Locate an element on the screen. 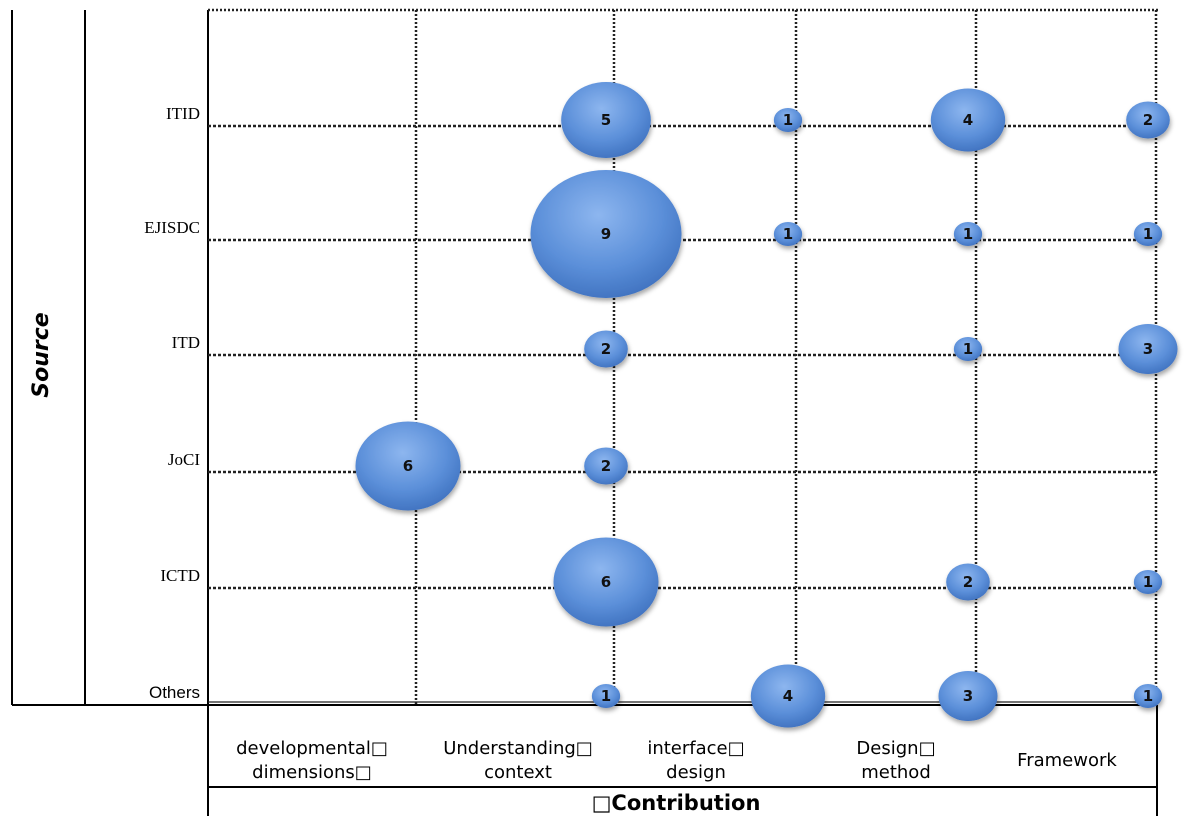  row-label: JoCI is located at coordinates (184, 459).